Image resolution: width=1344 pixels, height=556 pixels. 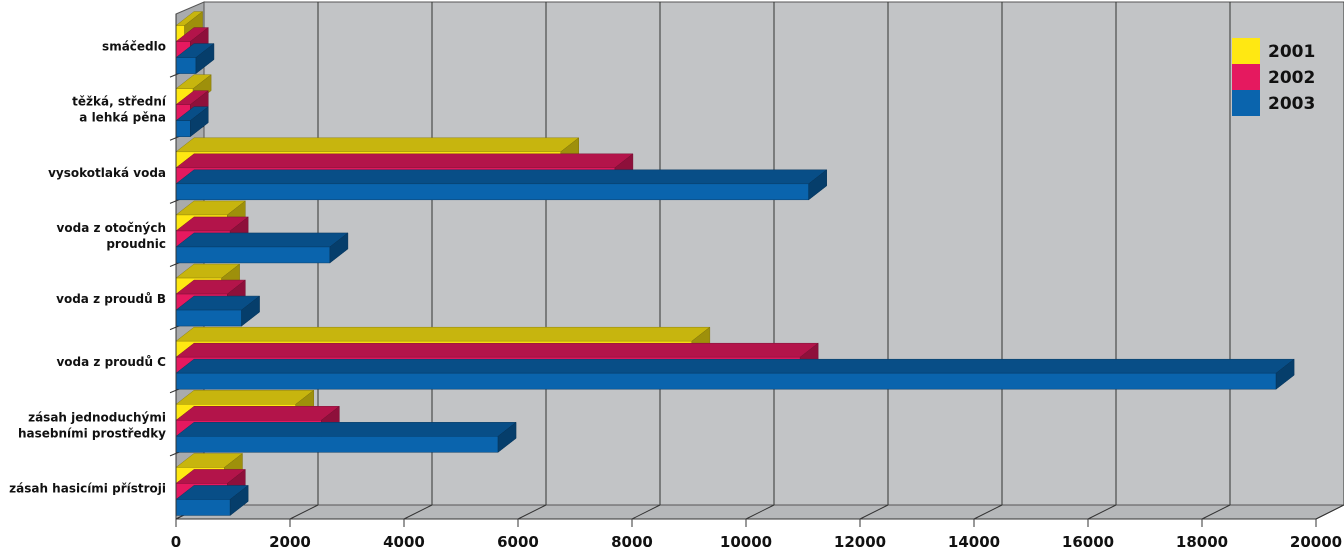 I want to click on x-tick-label: 2000, so click(x=290, y=542).